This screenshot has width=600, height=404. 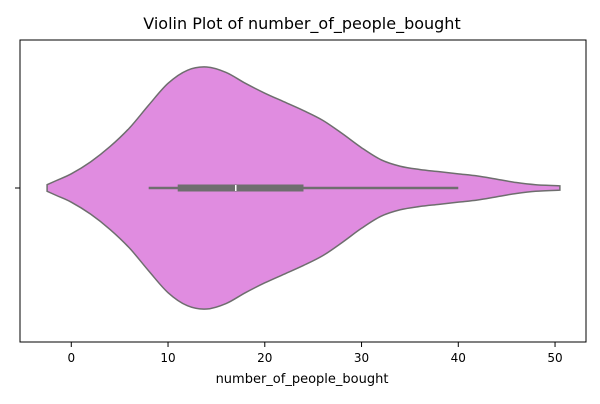 What do you see at coordinates (240, 188) in the screenshot?
I see `violin-iqr-box` at bounding box center [240, 188].